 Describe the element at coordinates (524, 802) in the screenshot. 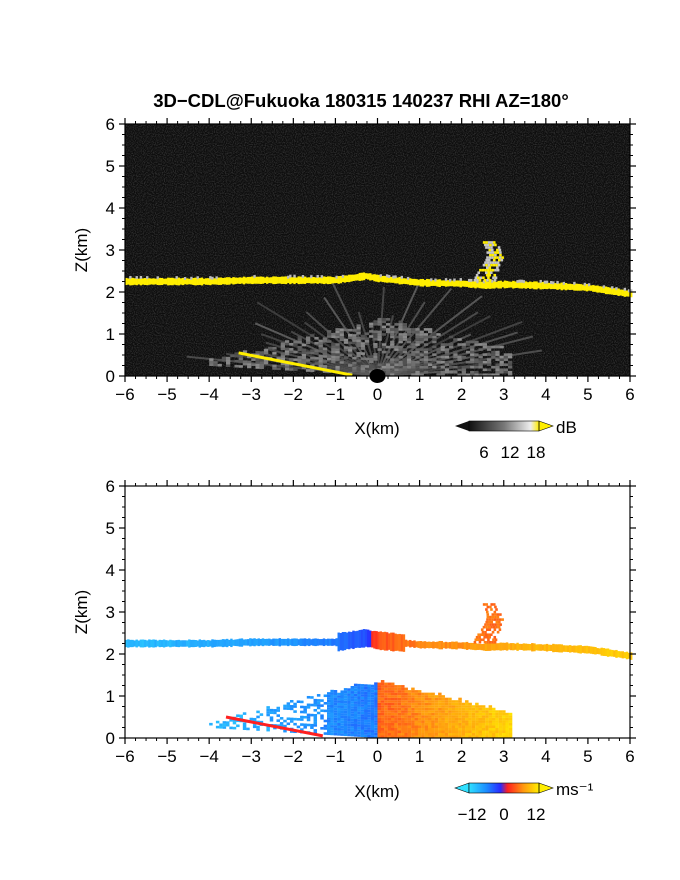

I see `velocity-colorbar: ms⁻¹ −12 0 12` at that location.